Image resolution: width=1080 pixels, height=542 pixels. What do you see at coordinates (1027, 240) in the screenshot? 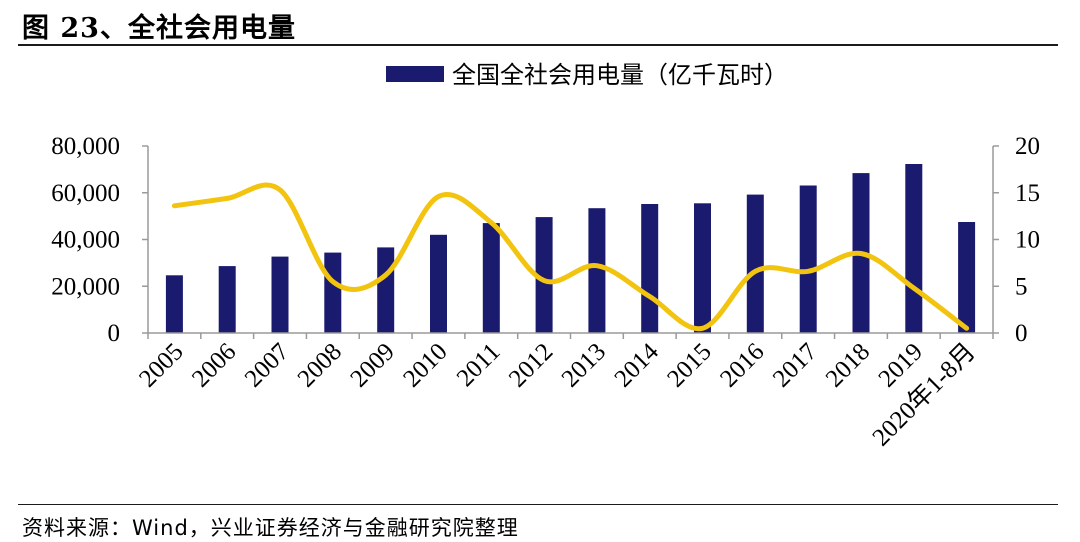
I see `right-tick-label: 10` at bounding box center [1027, 240].